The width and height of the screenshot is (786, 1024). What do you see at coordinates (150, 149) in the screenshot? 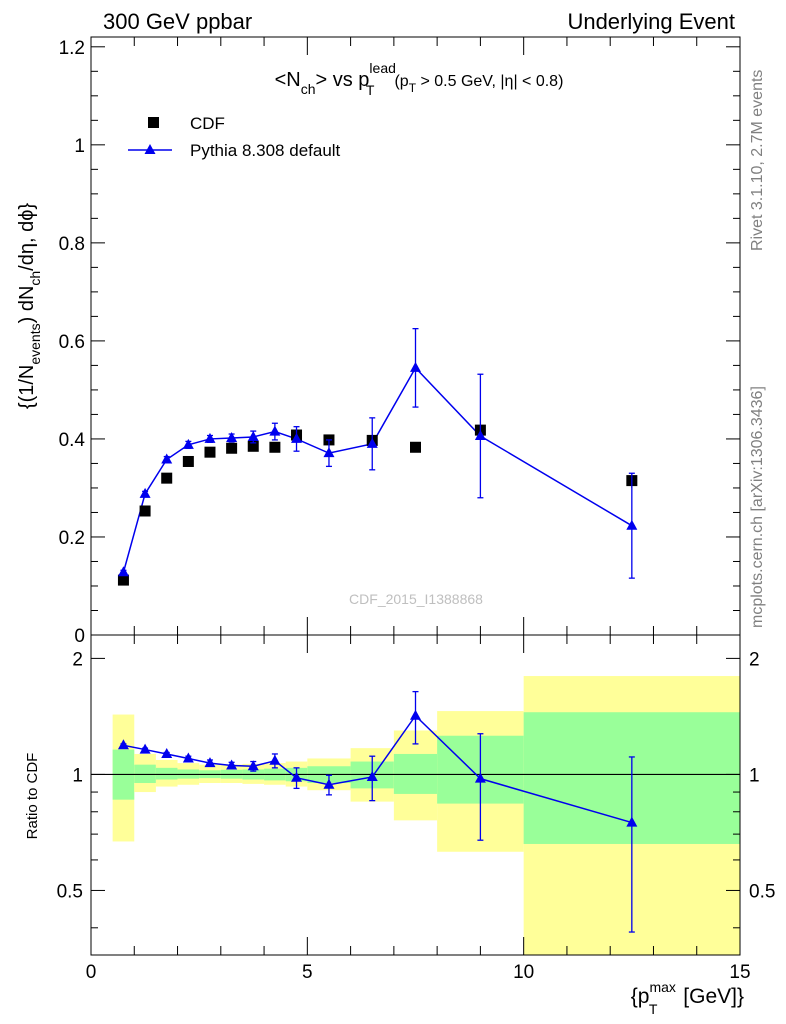
I see `legend-pythia-marker` at bounding box center [150, 149].